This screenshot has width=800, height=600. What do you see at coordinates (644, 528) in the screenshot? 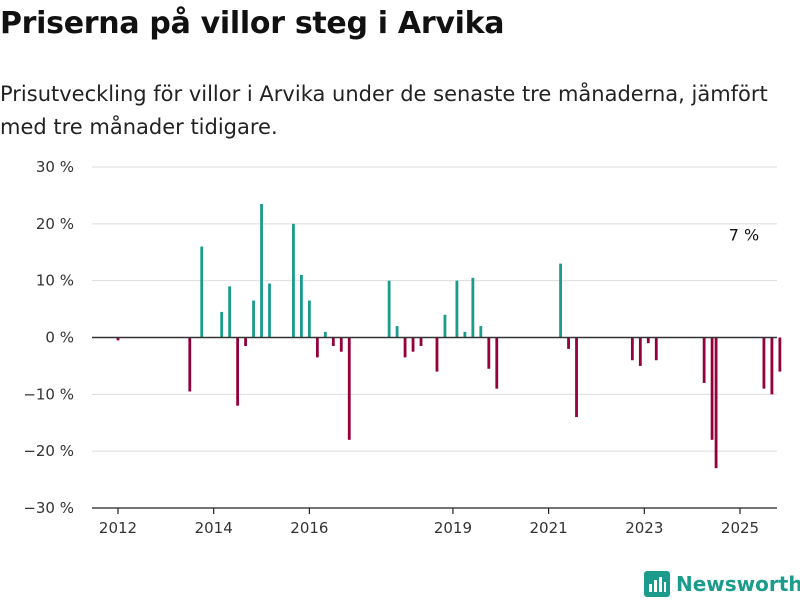
I see `x-tick-label: 2023` at bounding box center [644, 528].